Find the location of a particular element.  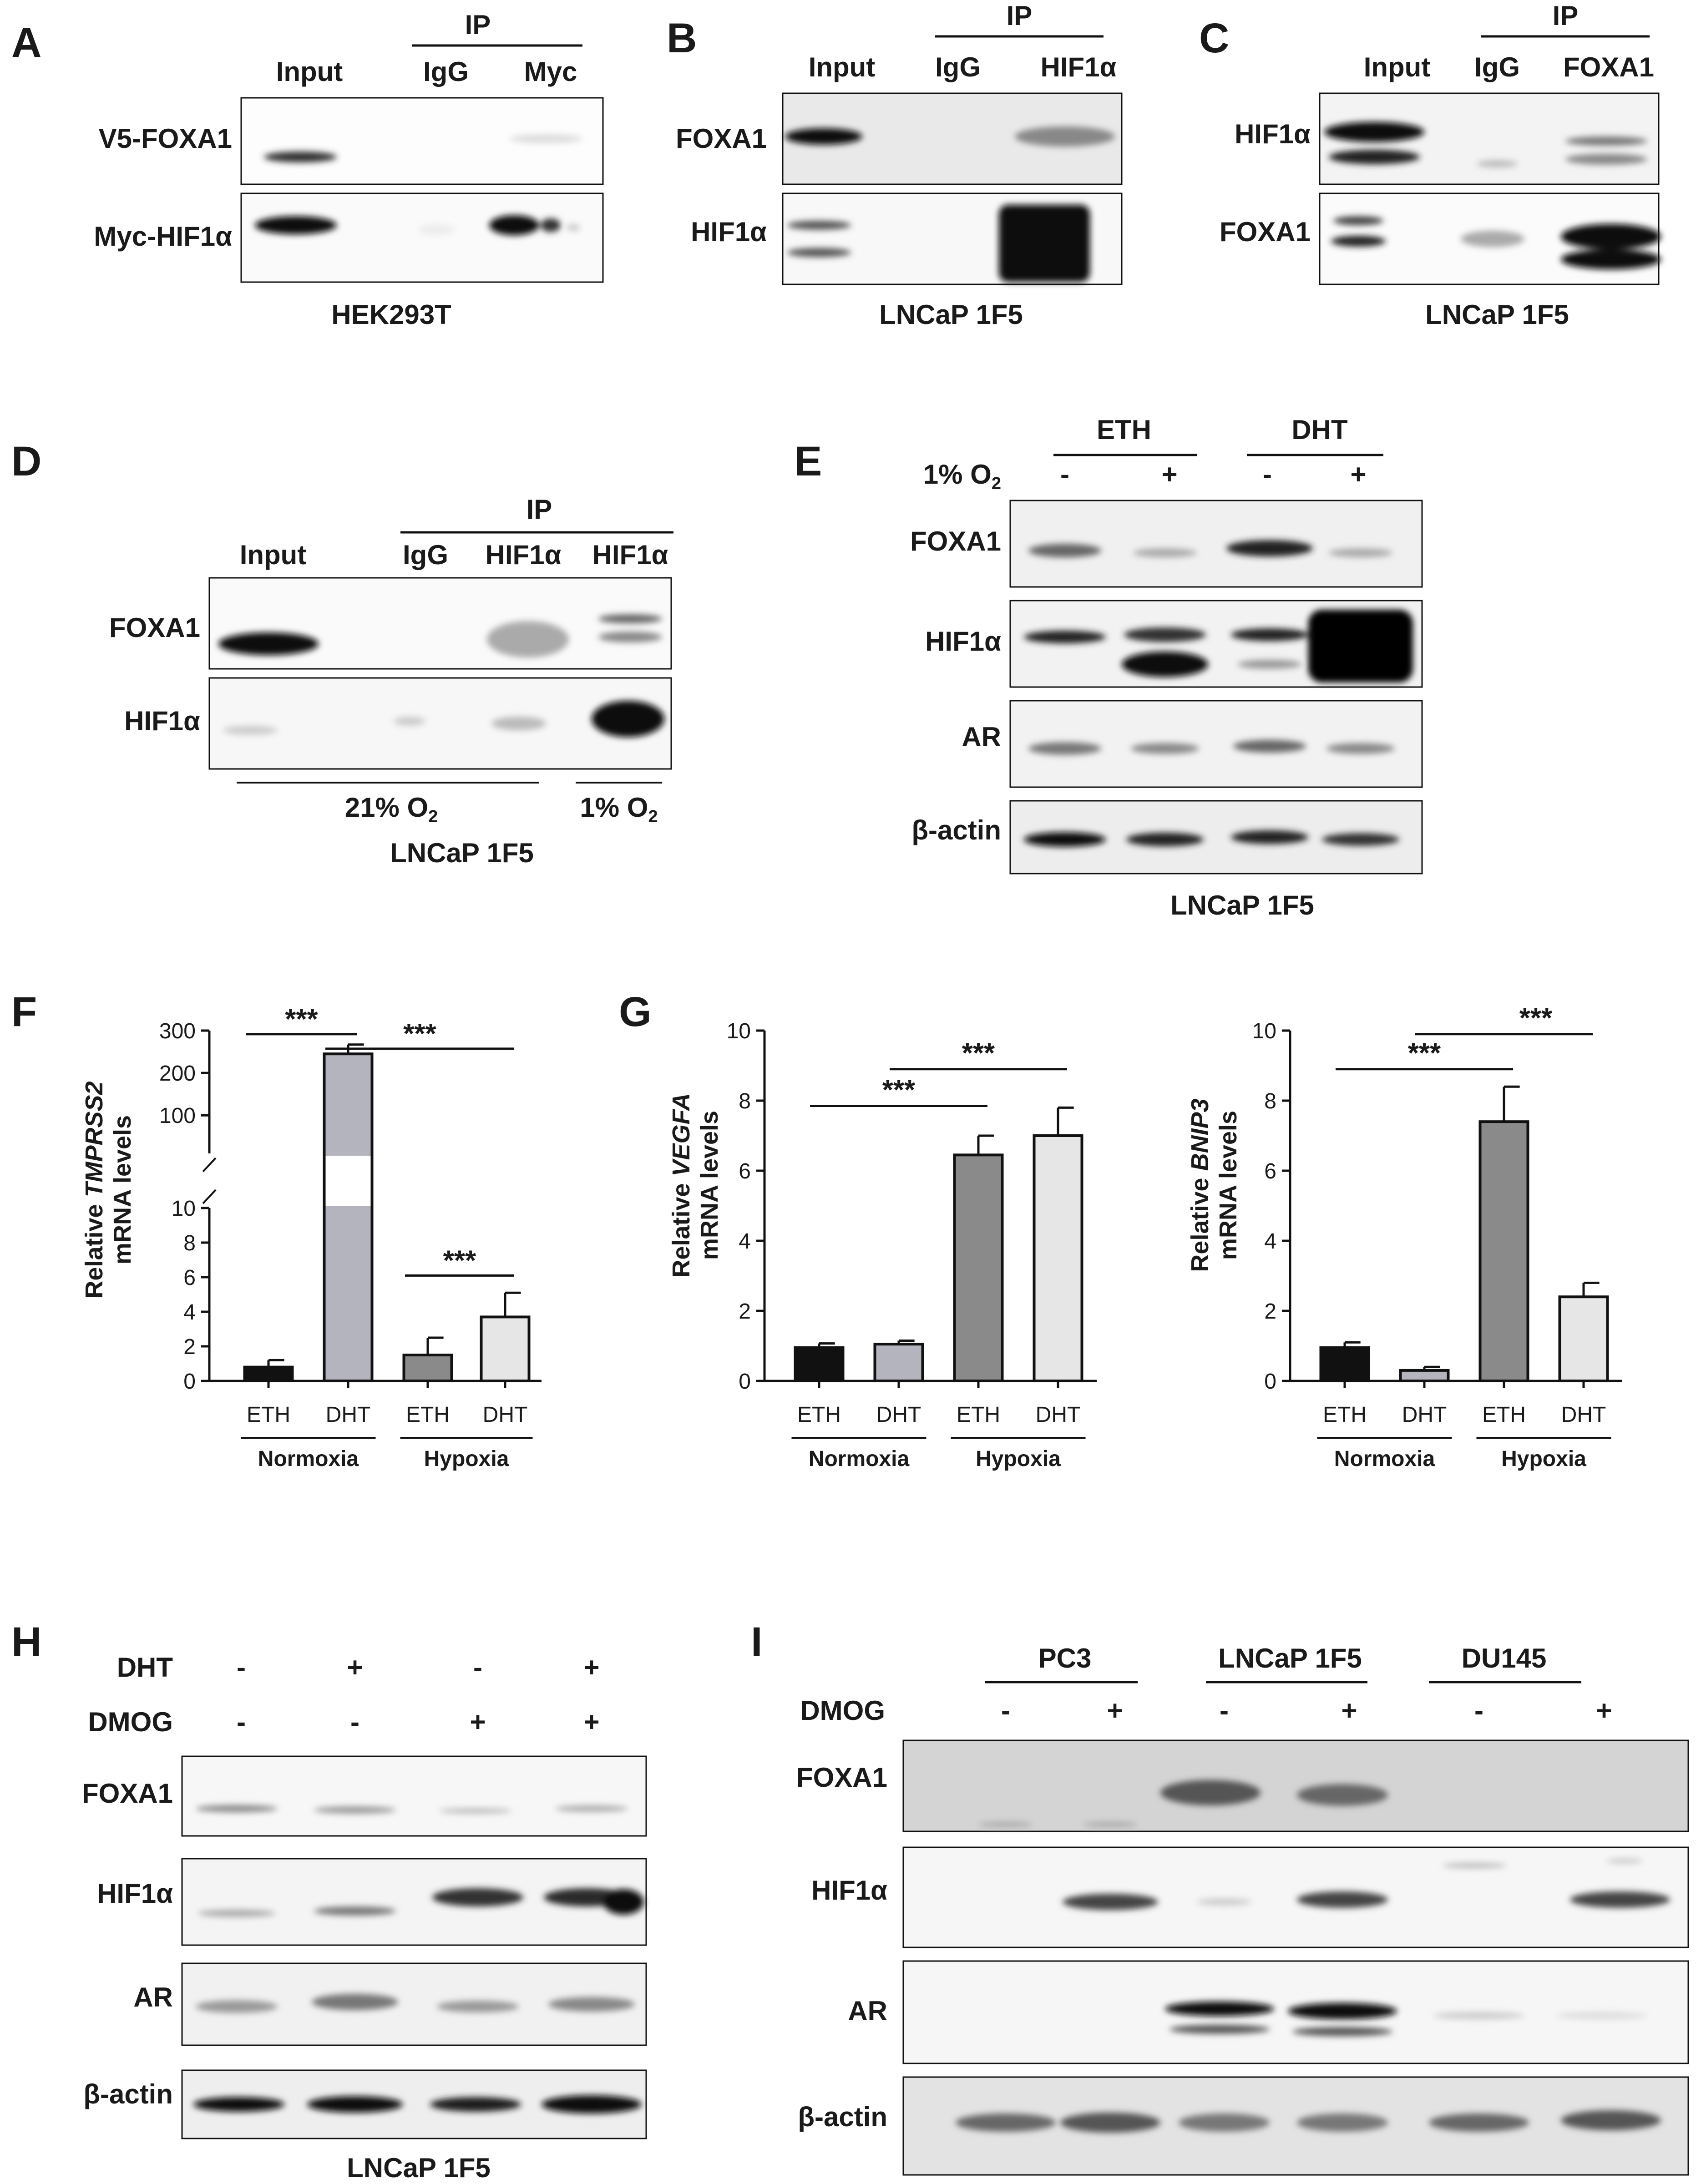

panel-c-row-foxa1: FOXA1 is located at coordinates (1265, 232).